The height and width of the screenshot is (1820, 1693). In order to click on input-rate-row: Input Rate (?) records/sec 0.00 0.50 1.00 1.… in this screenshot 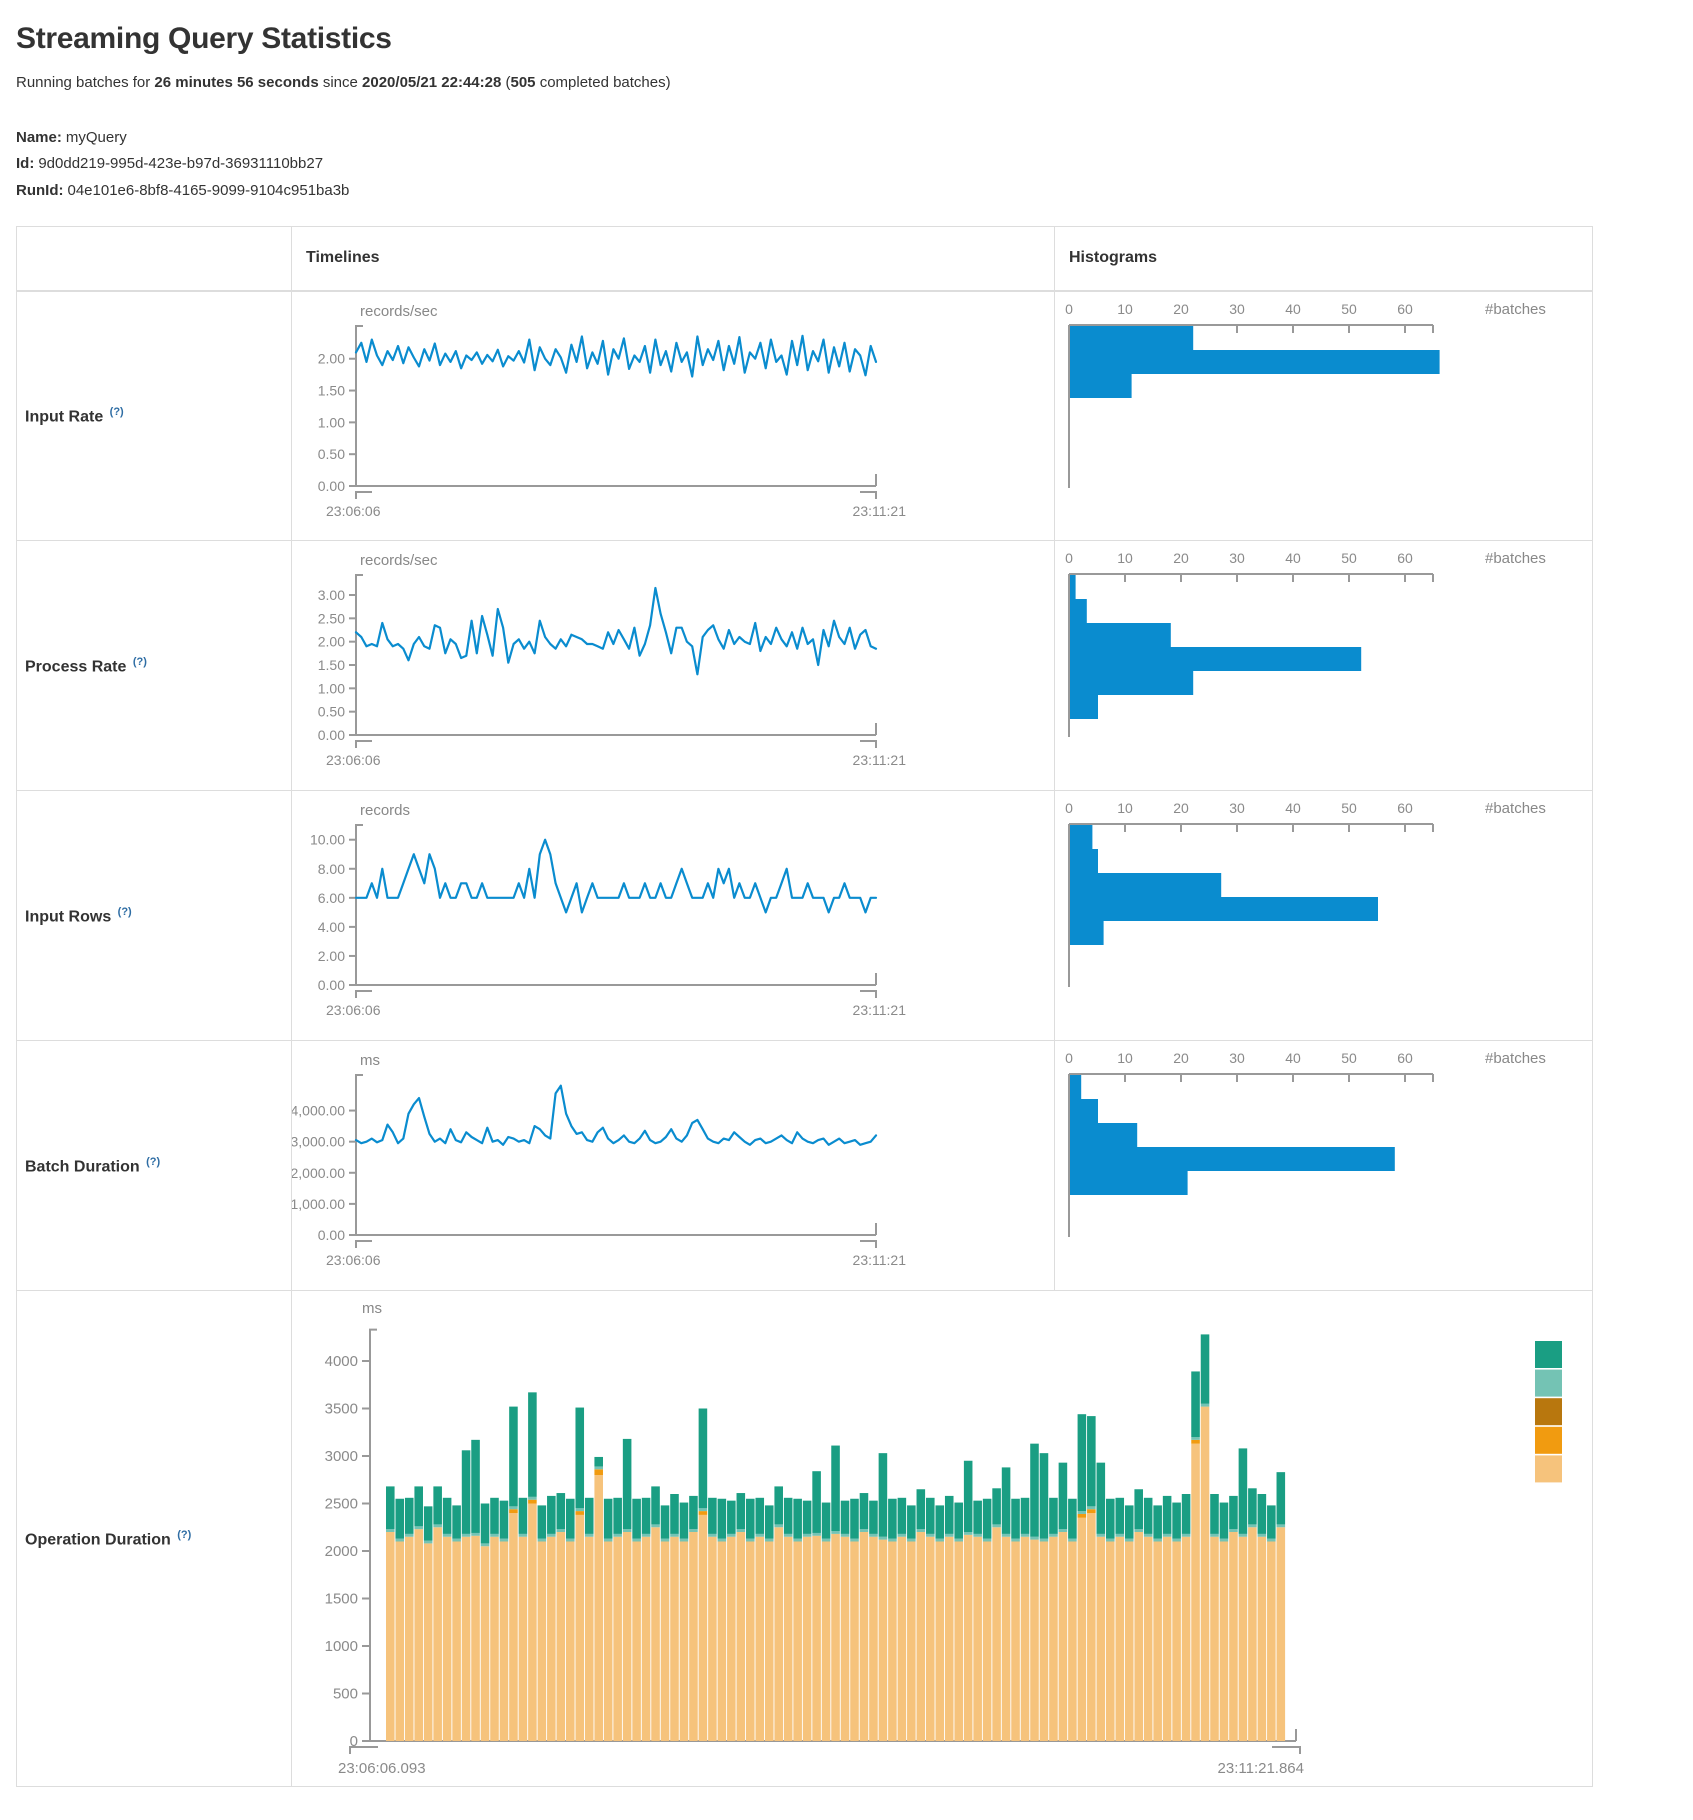, I will do `click(804, 416)`.